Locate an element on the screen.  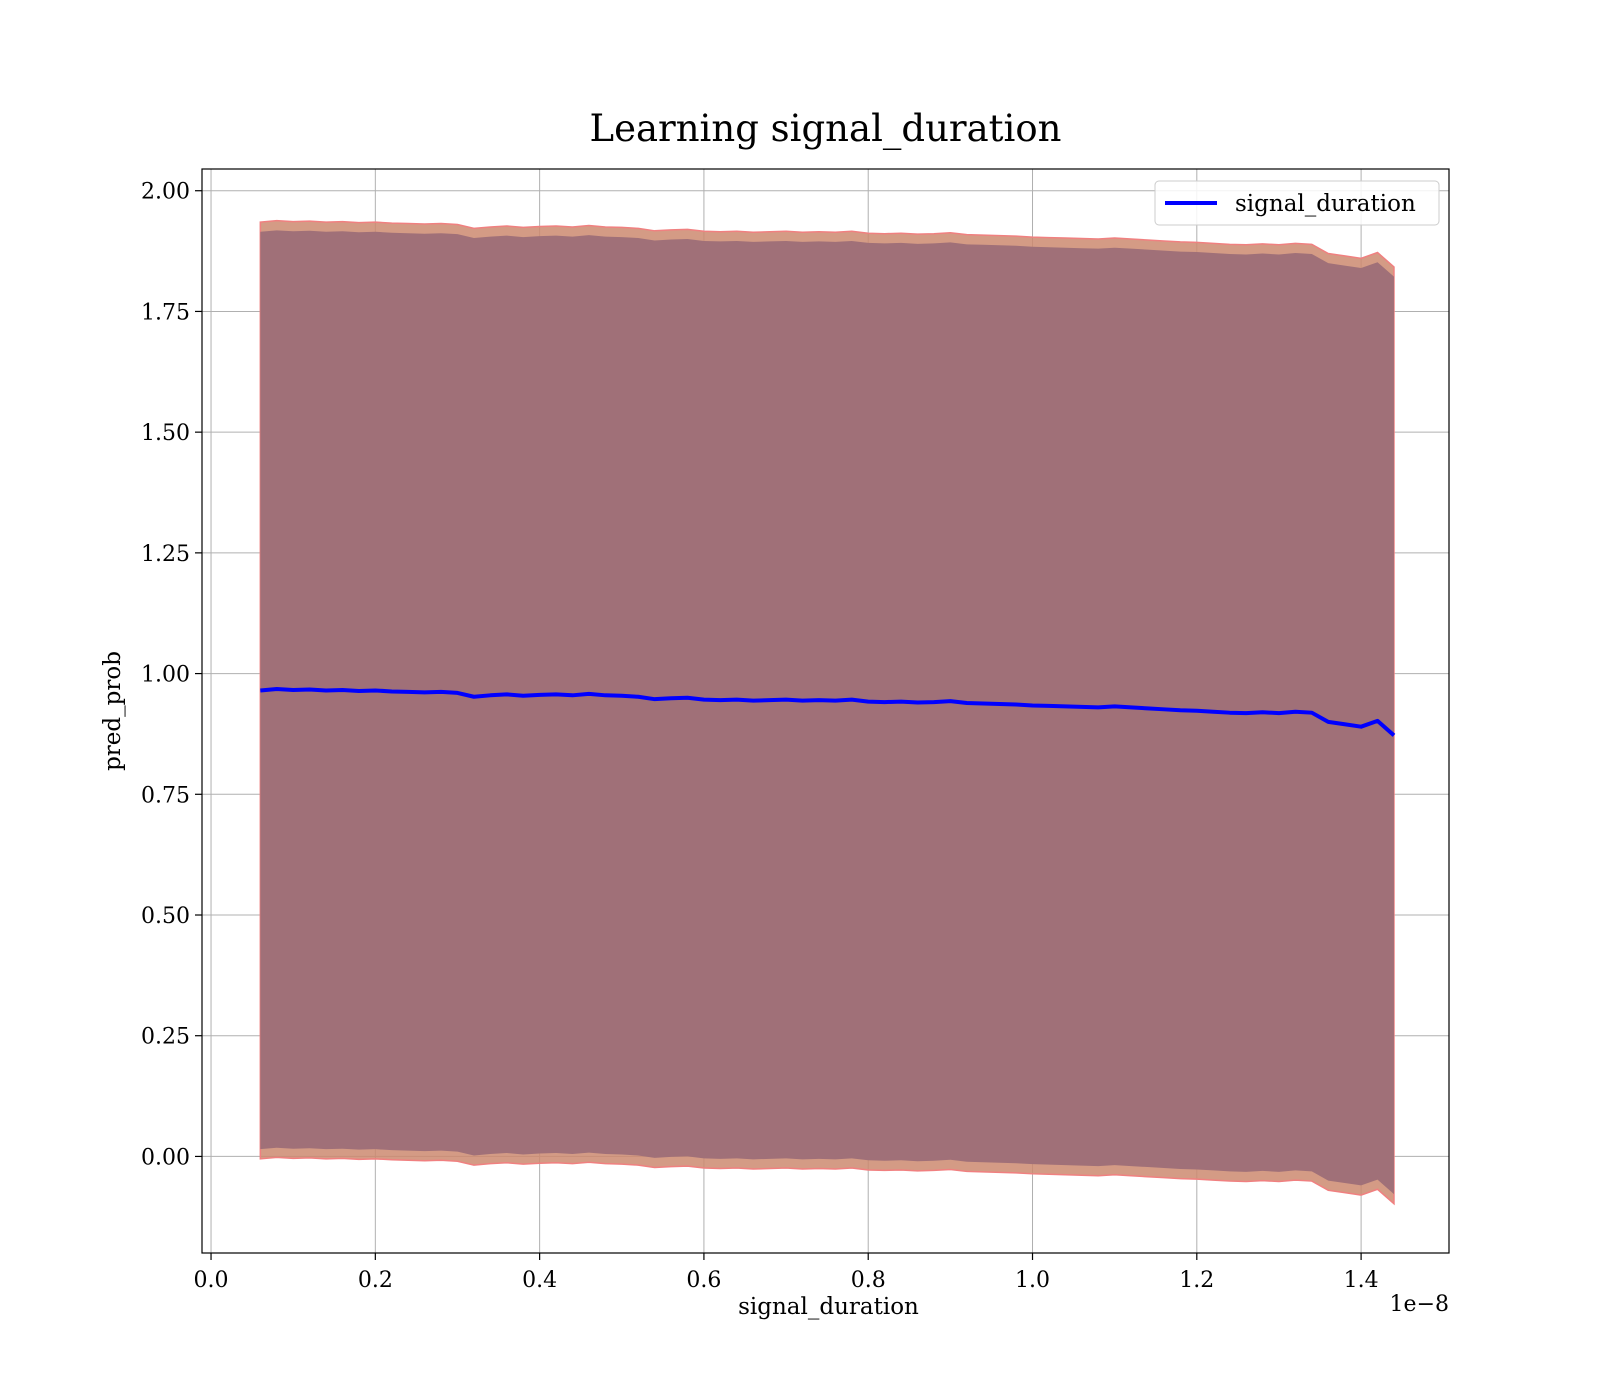
y-tick-label: 0.75 is located at coordinates (165, 795).